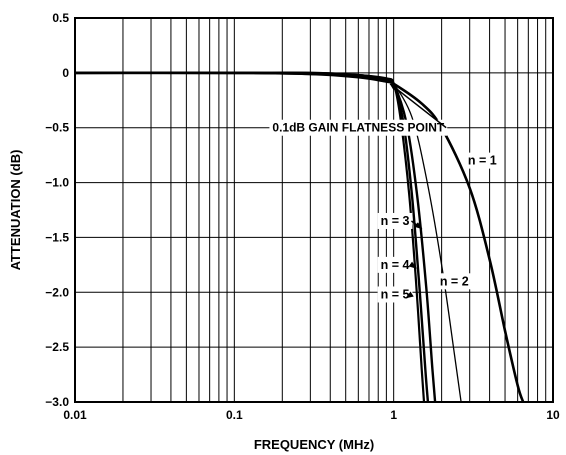 The image size is (566, 455). What do you see at coordinates (57, 292) in the screenshot?
I see `y-tick-label: −2.0` at bounding box center [57, 292].